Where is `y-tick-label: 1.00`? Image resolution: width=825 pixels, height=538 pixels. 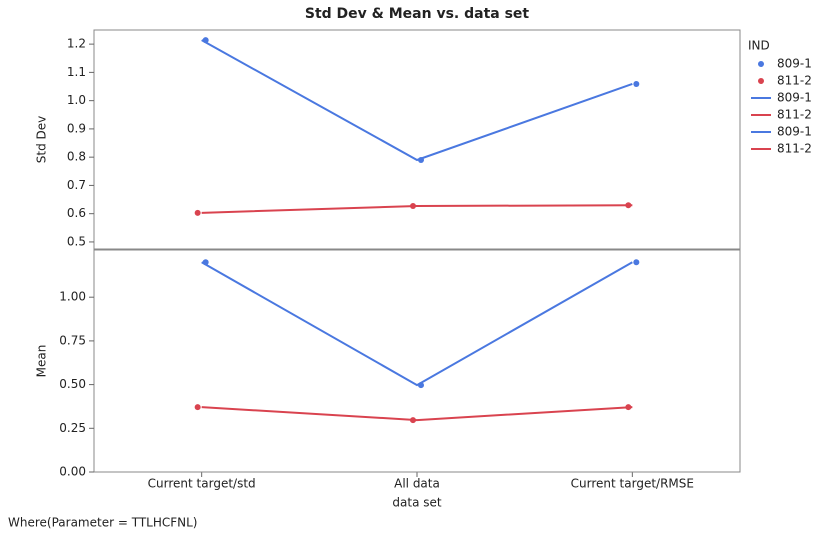
y-tick-label: 1.00 is located at coordinates (72, 297).